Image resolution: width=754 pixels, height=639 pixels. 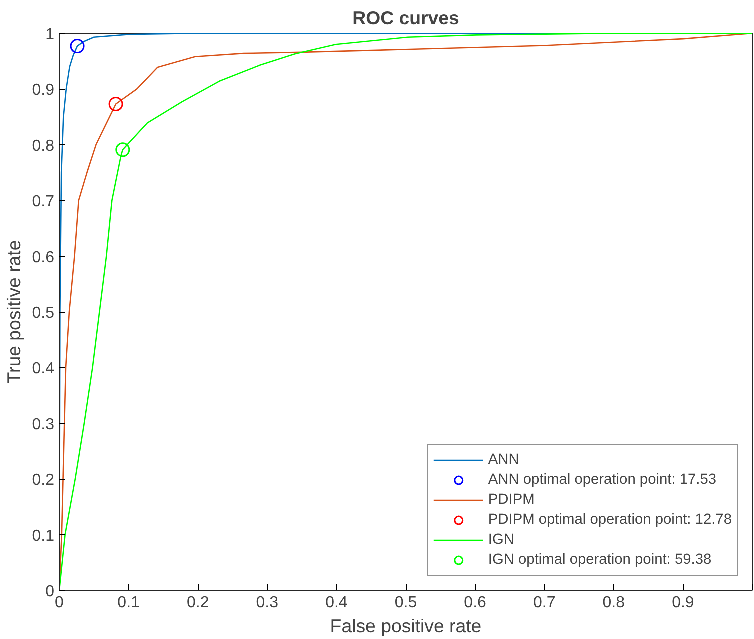 I want to click on y-tick-label: 0.6, so click(x=43, y=257).